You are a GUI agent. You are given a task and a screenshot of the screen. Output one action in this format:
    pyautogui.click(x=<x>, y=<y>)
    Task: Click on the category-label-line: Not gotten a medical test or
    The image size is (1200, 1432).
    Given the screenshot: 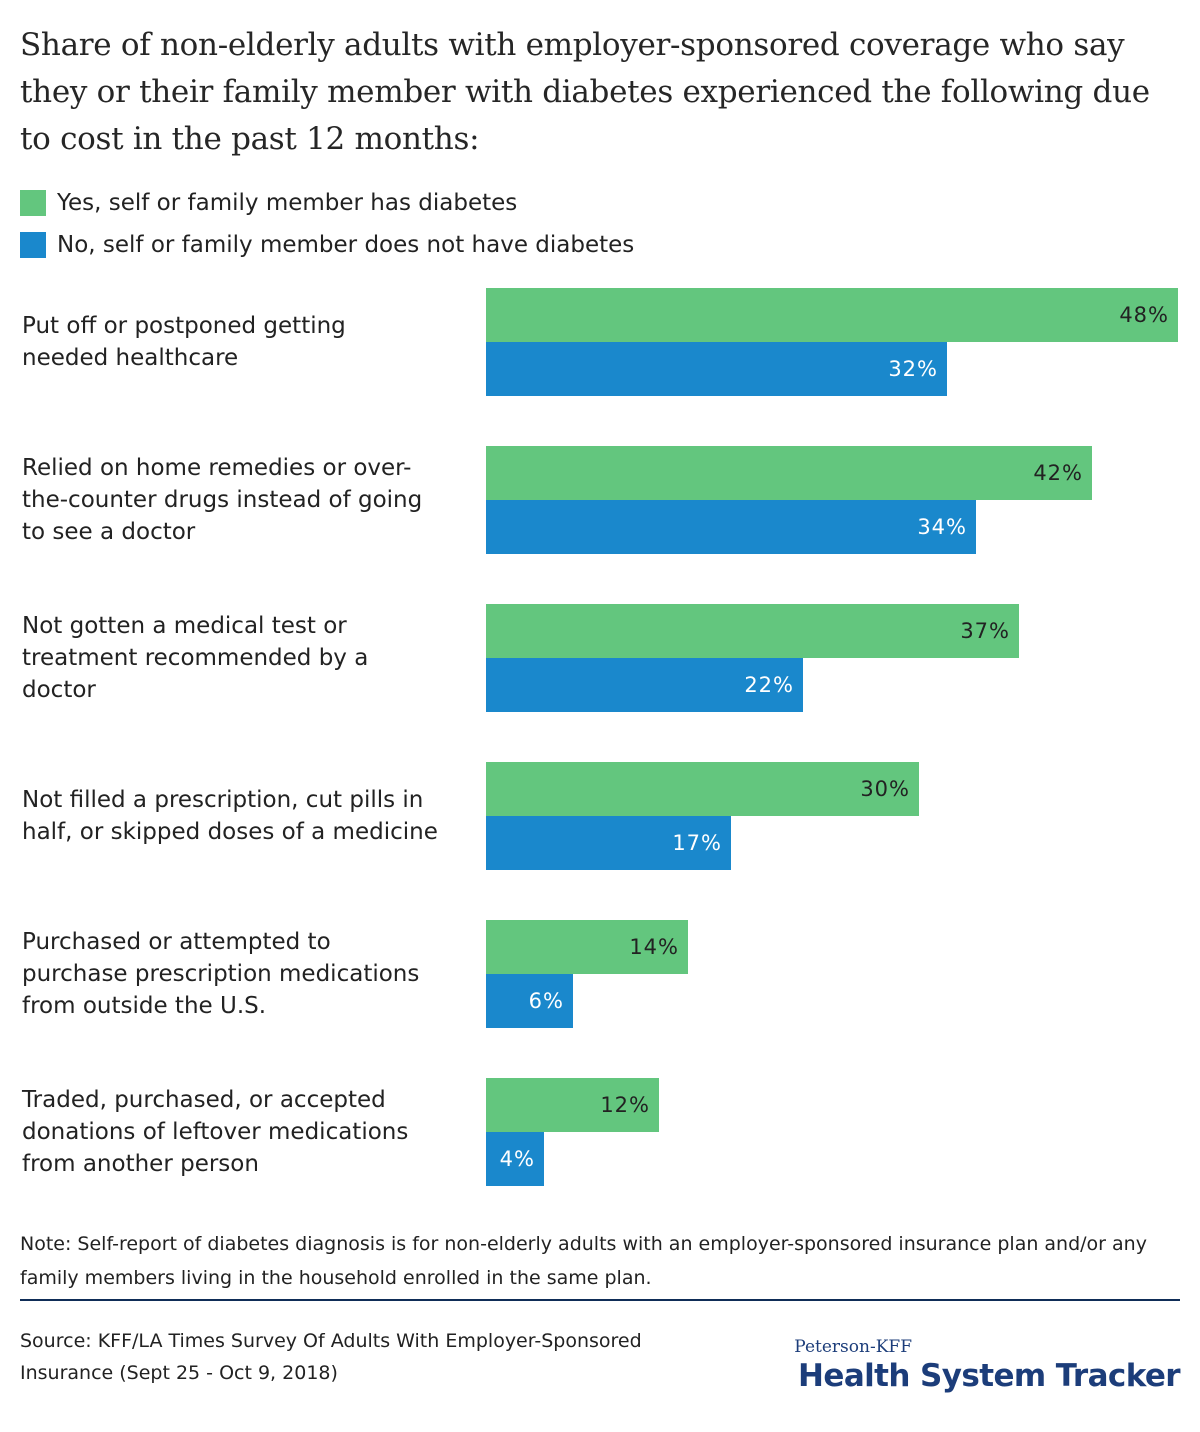 What is the action you would take?
    pyautogui.click(x=184, y=626)
    